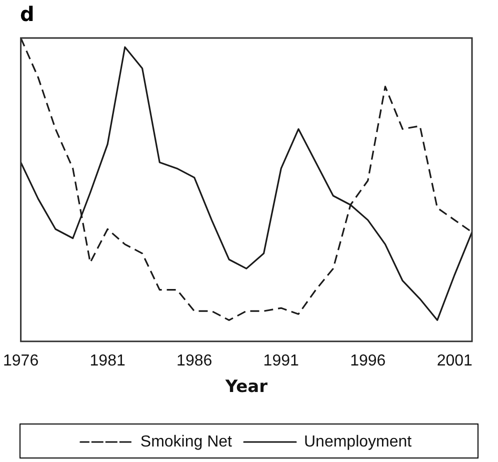  I want to click on x-tick-label: 1981, so click(108, 361).